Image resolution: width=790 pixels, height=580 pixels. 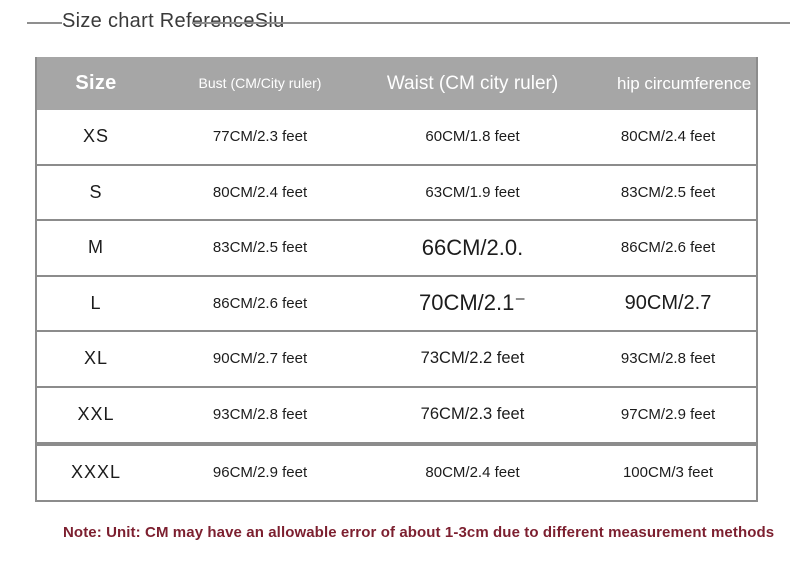 I want to click on cell-bust: 90CM/2.7 feet, so click(x=260, y=359).